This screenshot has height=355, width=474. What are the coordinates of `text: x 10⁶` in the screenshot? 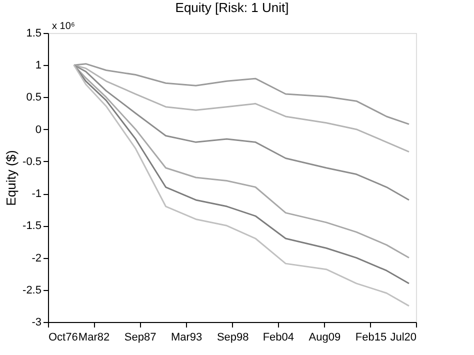 It's located at (64, 26).